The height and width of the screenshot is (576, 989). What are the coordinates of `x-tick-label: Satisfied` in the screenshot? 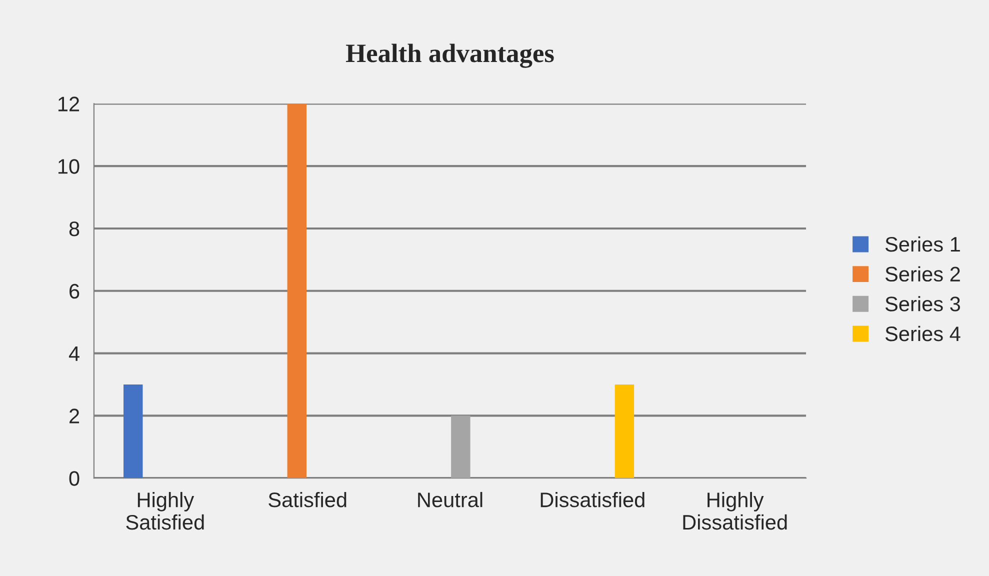 It's located at (307, 500).